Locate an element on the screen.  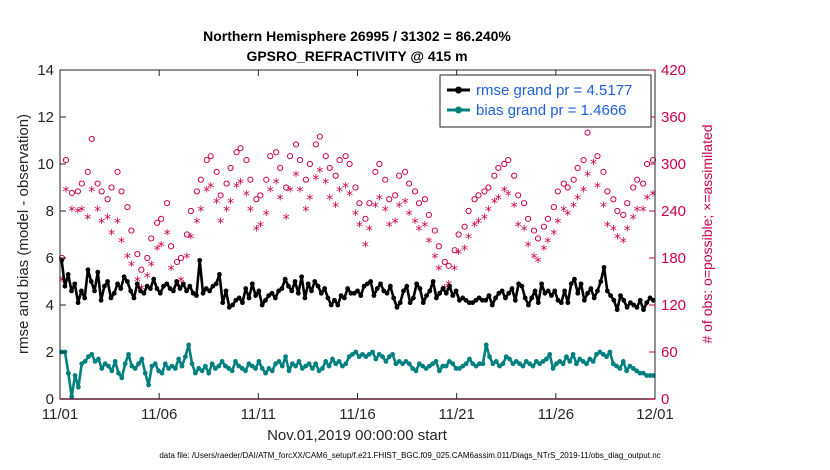
left-tick-label: 0 is located at coordinates (50, 399).